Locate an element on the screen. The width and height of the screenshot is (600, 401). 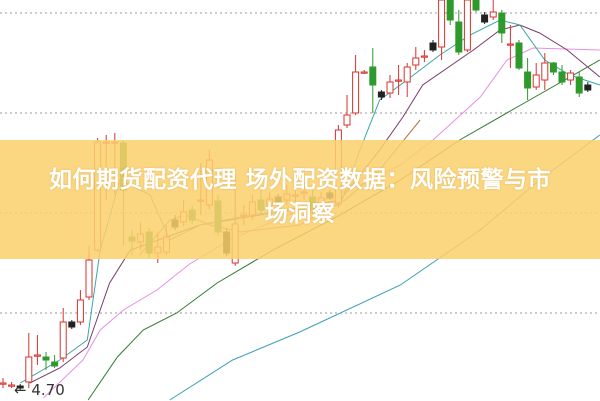
min-price-value: 4.70 is located at coordinates (48, 390).